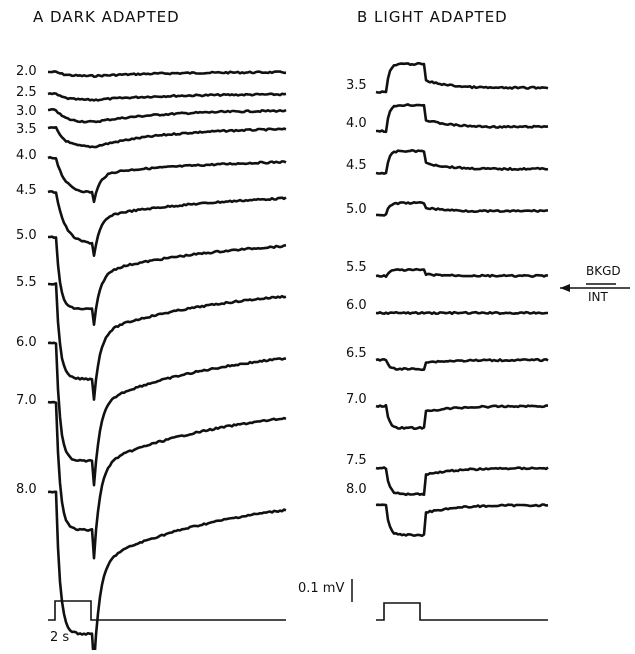  Describe the element at coordinates (26, 71) in the screenshot. I see `trace-label-a: 2.0` at that location.